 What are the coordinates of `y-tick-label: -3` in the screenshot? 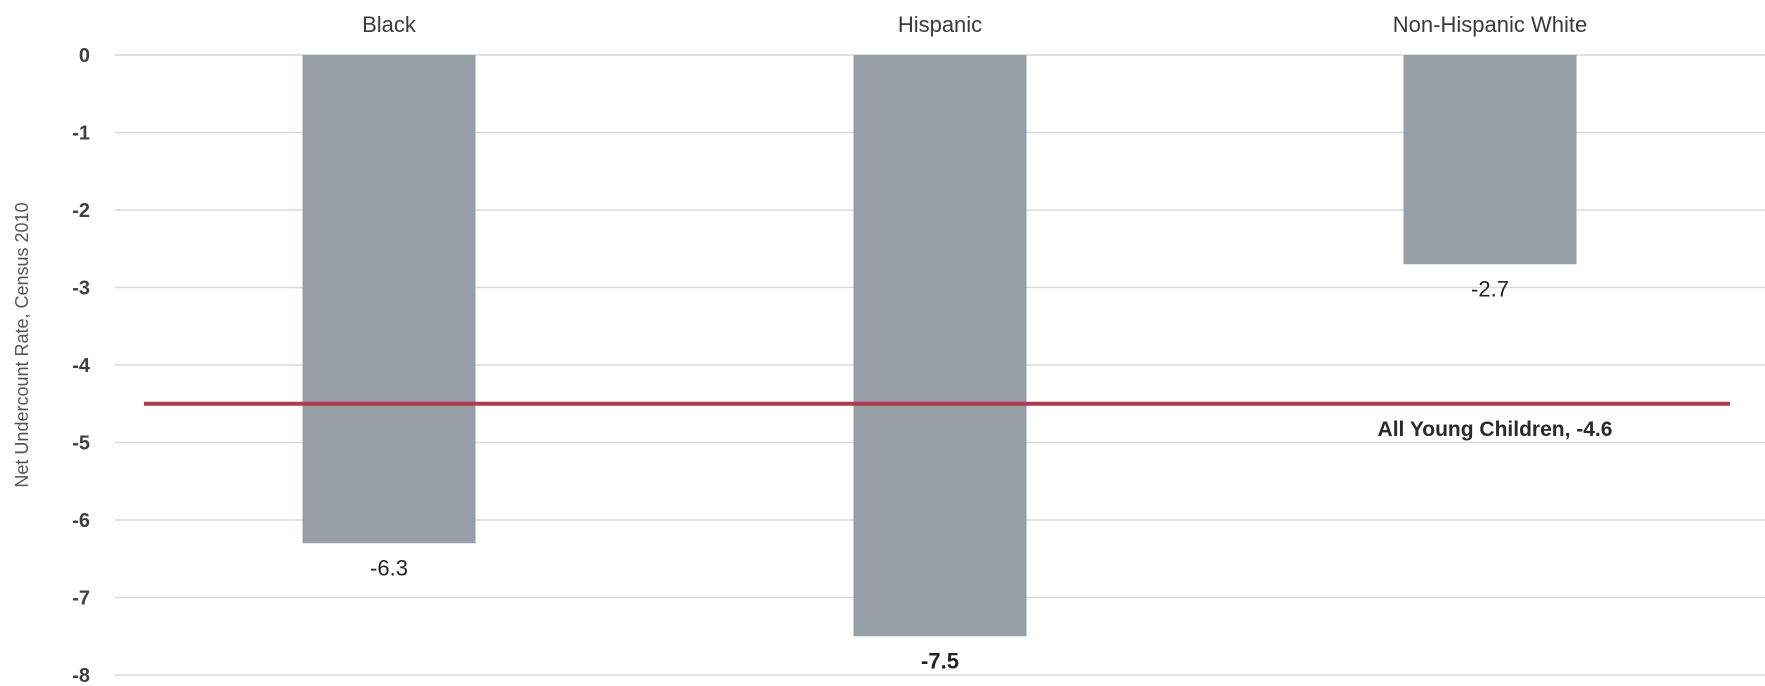 It's located at (81, 289).